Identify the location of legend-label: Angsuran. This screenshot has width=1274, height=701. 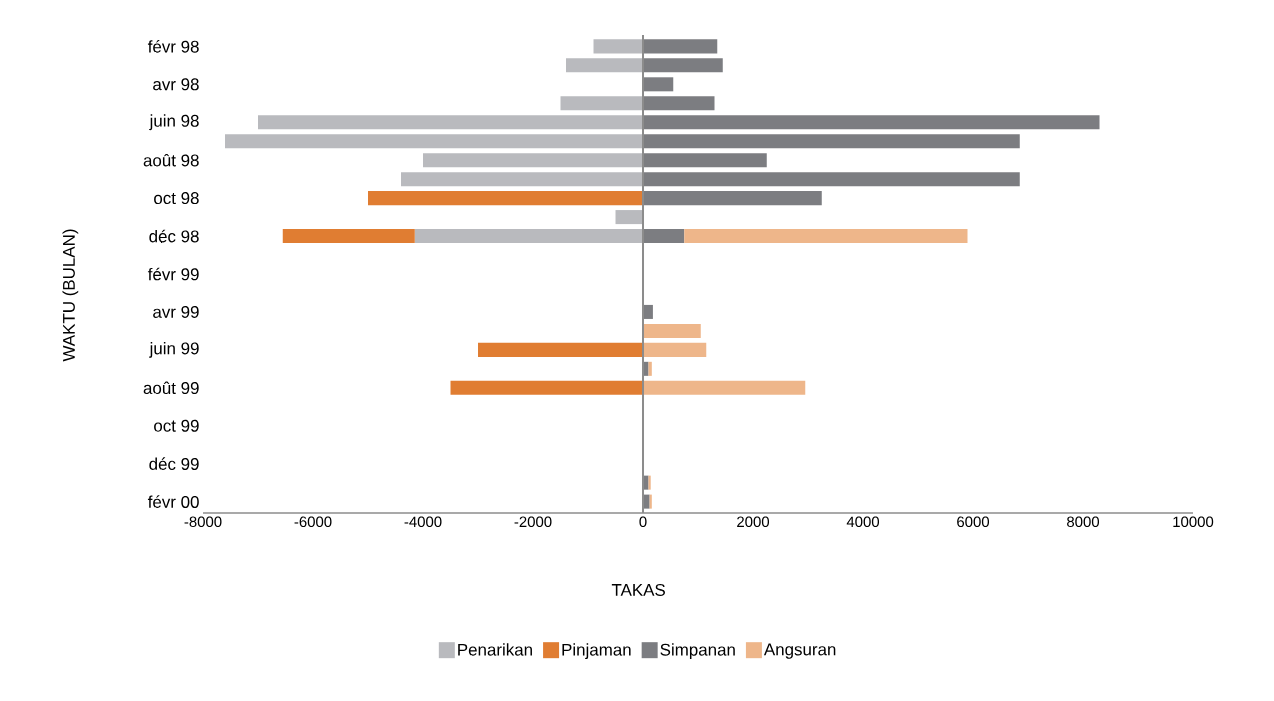
(799, 651).